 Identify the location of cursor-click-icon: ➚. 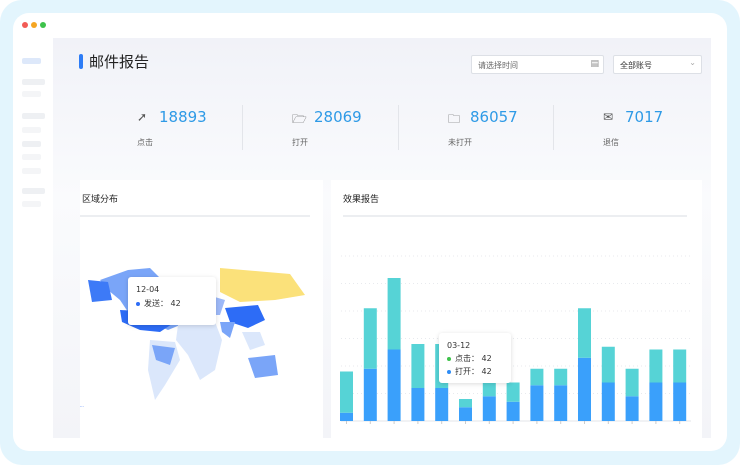
(142, 117).